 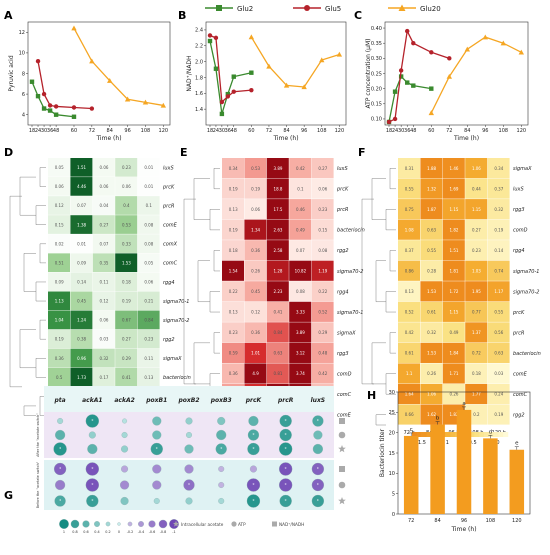 What do you see at coordinates (300, 353) in the screenshot?
I see `cell-value: 3.12` at bounding box center [300, 353].